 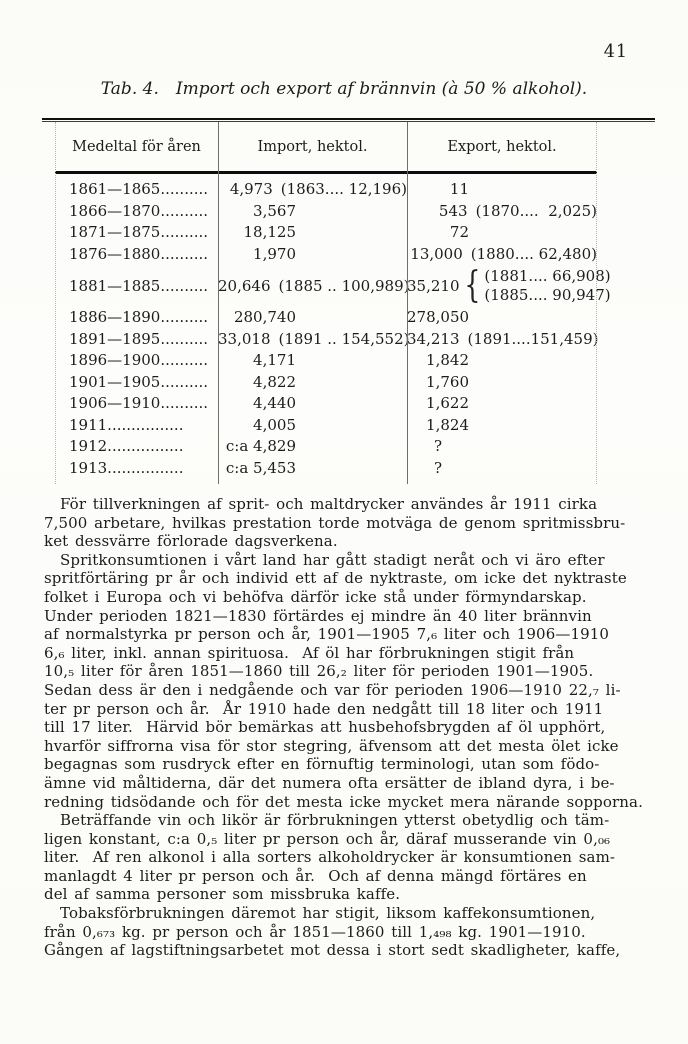 What do you see at coordinates (502, 382) in the screenshot?
I see `export-cell: 1,760` at bounding box center [502, 382].